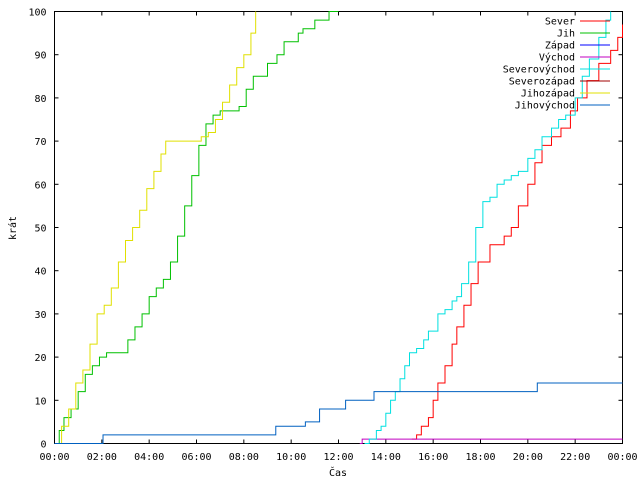  Describe the element at coordinates (43, 445) in the screenshot. I see `y-tick-label: 0` at that location.